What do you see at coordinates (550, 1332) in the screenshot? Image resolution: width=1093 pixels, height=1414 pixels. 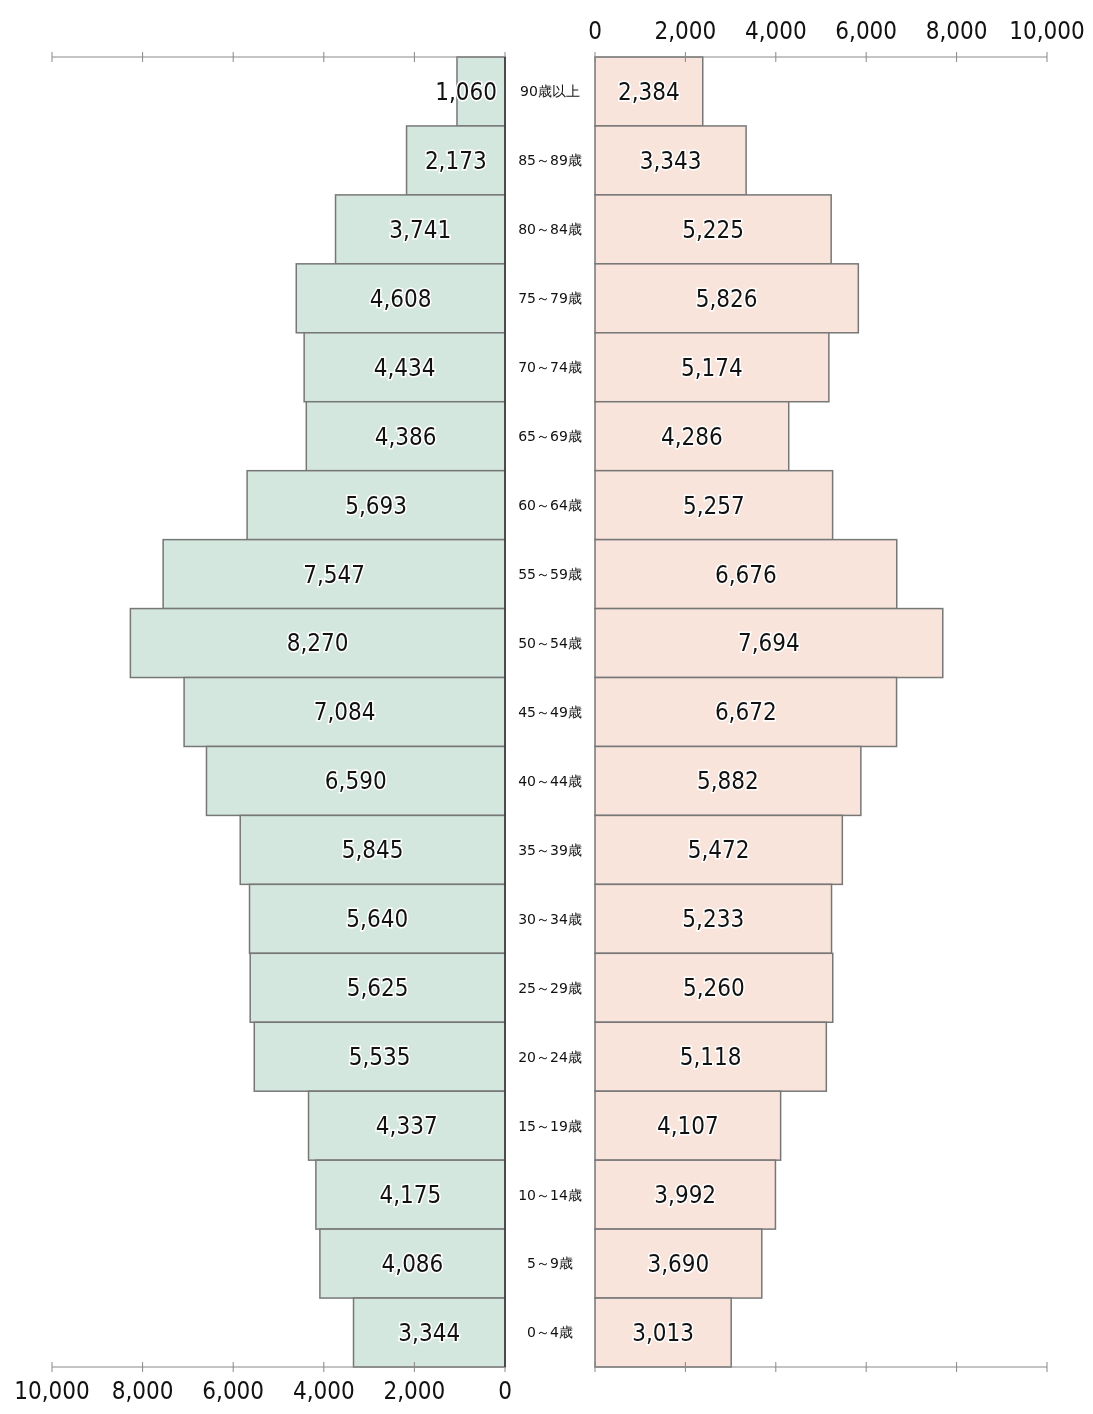 I see `y-tick-label: 0～4歳` at bounding box center [550, 1332].